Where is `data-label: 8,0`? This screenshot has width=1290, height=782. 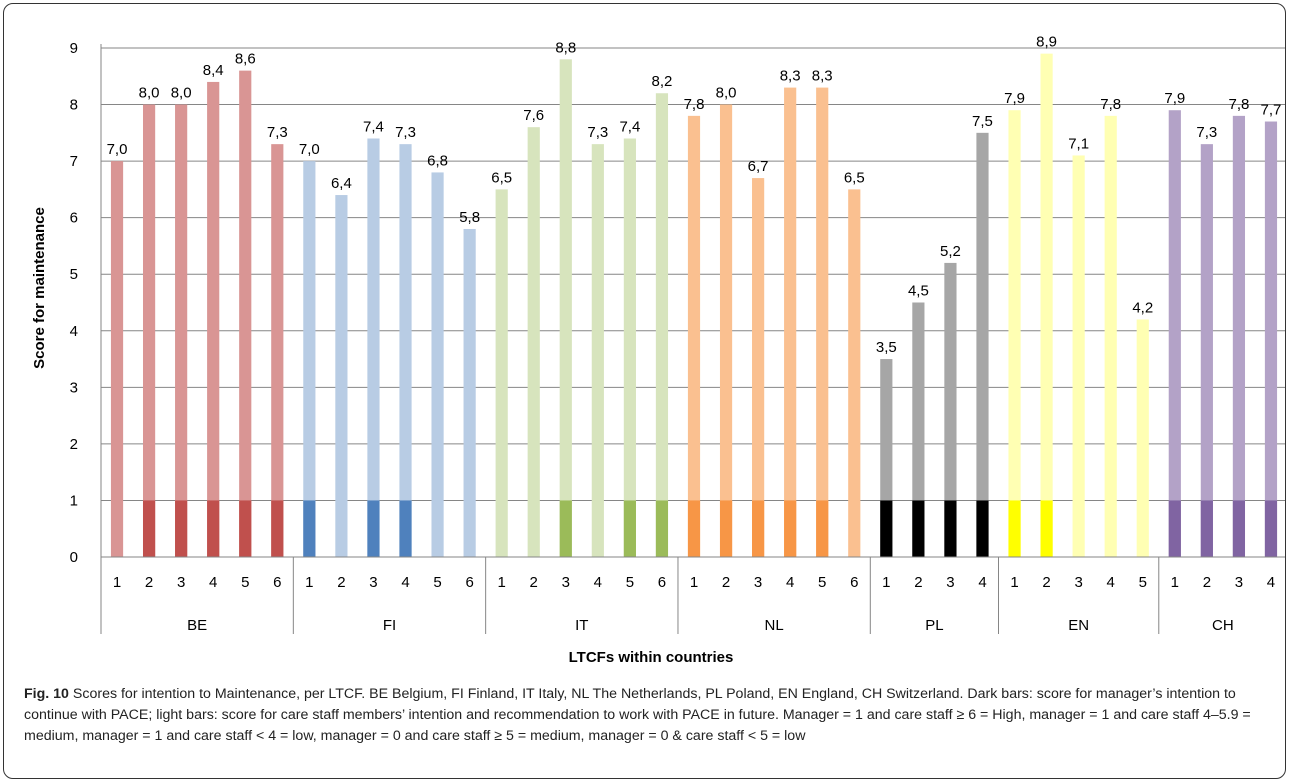
data-label: 8,0 is located at coordinates (726, 93).